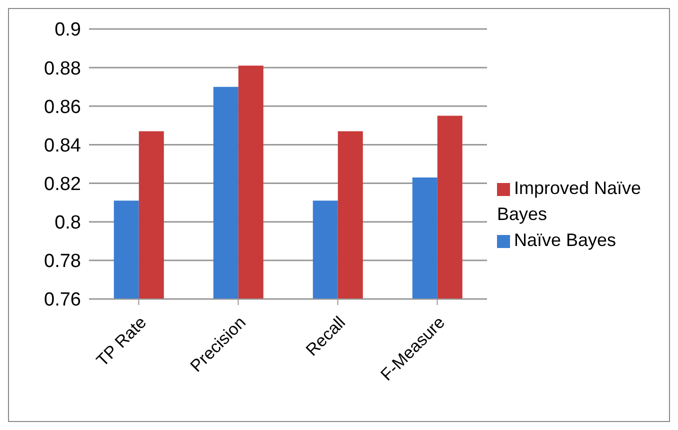 This screenshot has height=430, width=678. Describe the element at coordinates (62, 107) in the screenshot. I see `y-tick-label: 0.86` at that location.